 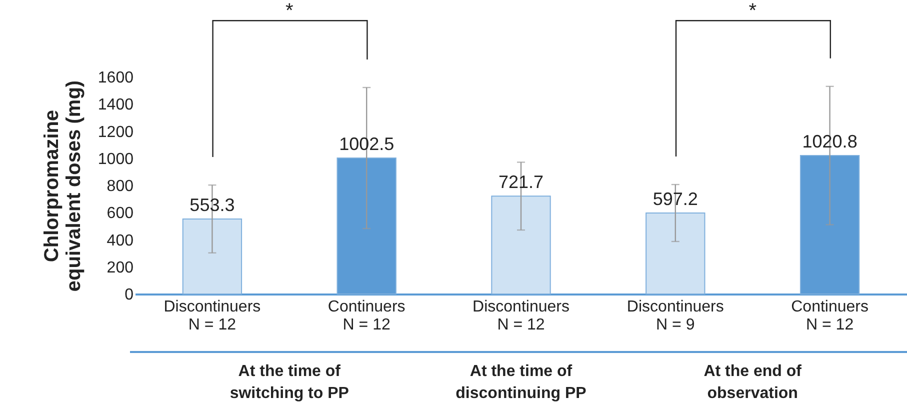 What do you see at coordinates (120, 267) in the screenshot?
I see `y-tick-label: 200` at bounding box center [120, 267].